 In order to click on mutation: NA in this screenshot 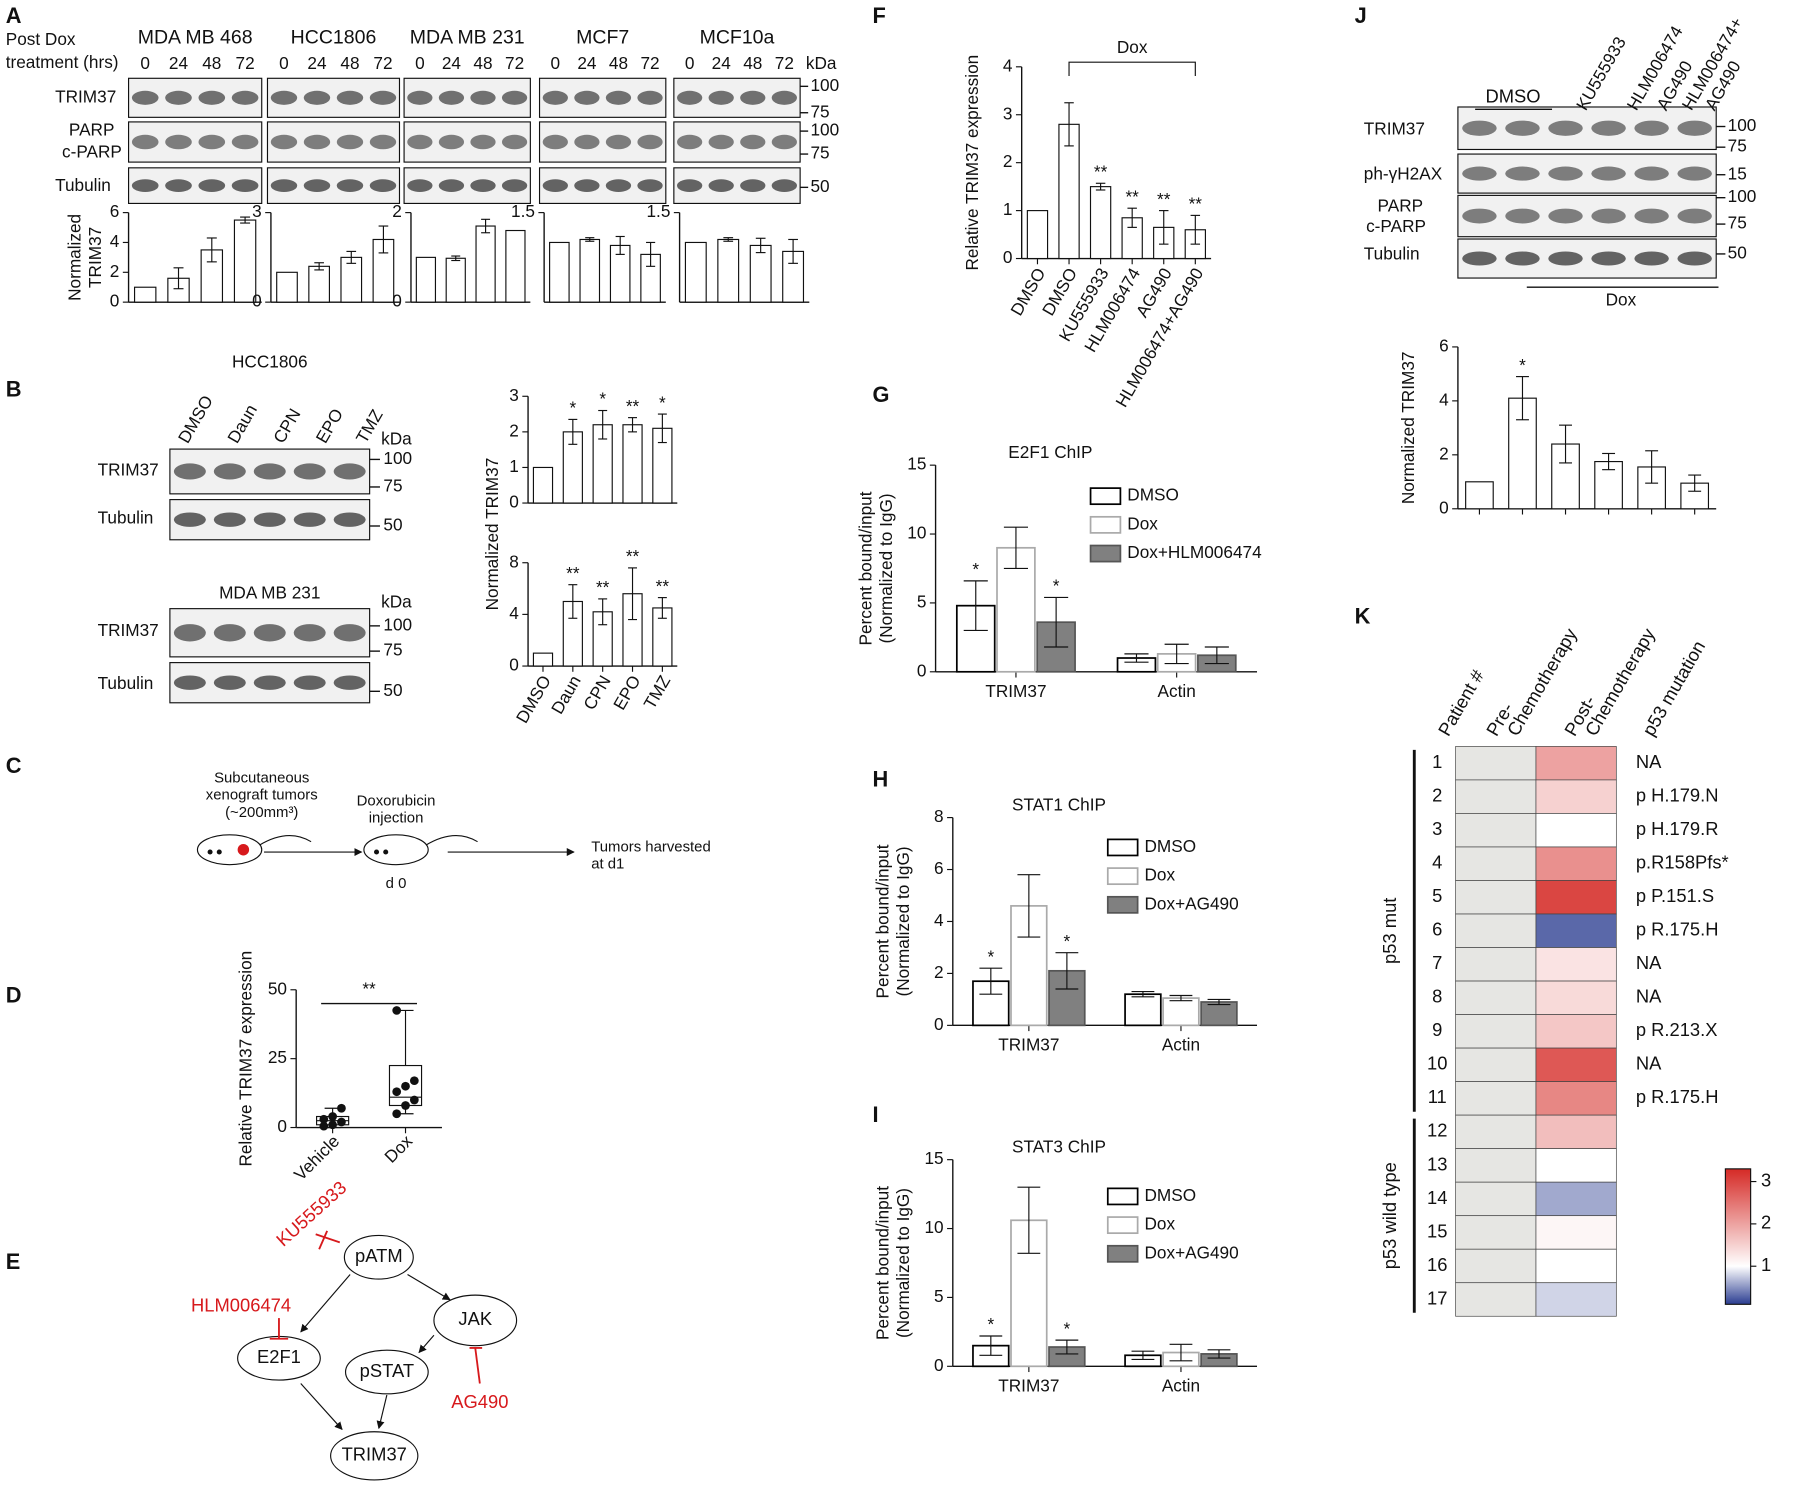, I will do `click(1649, 761)`.